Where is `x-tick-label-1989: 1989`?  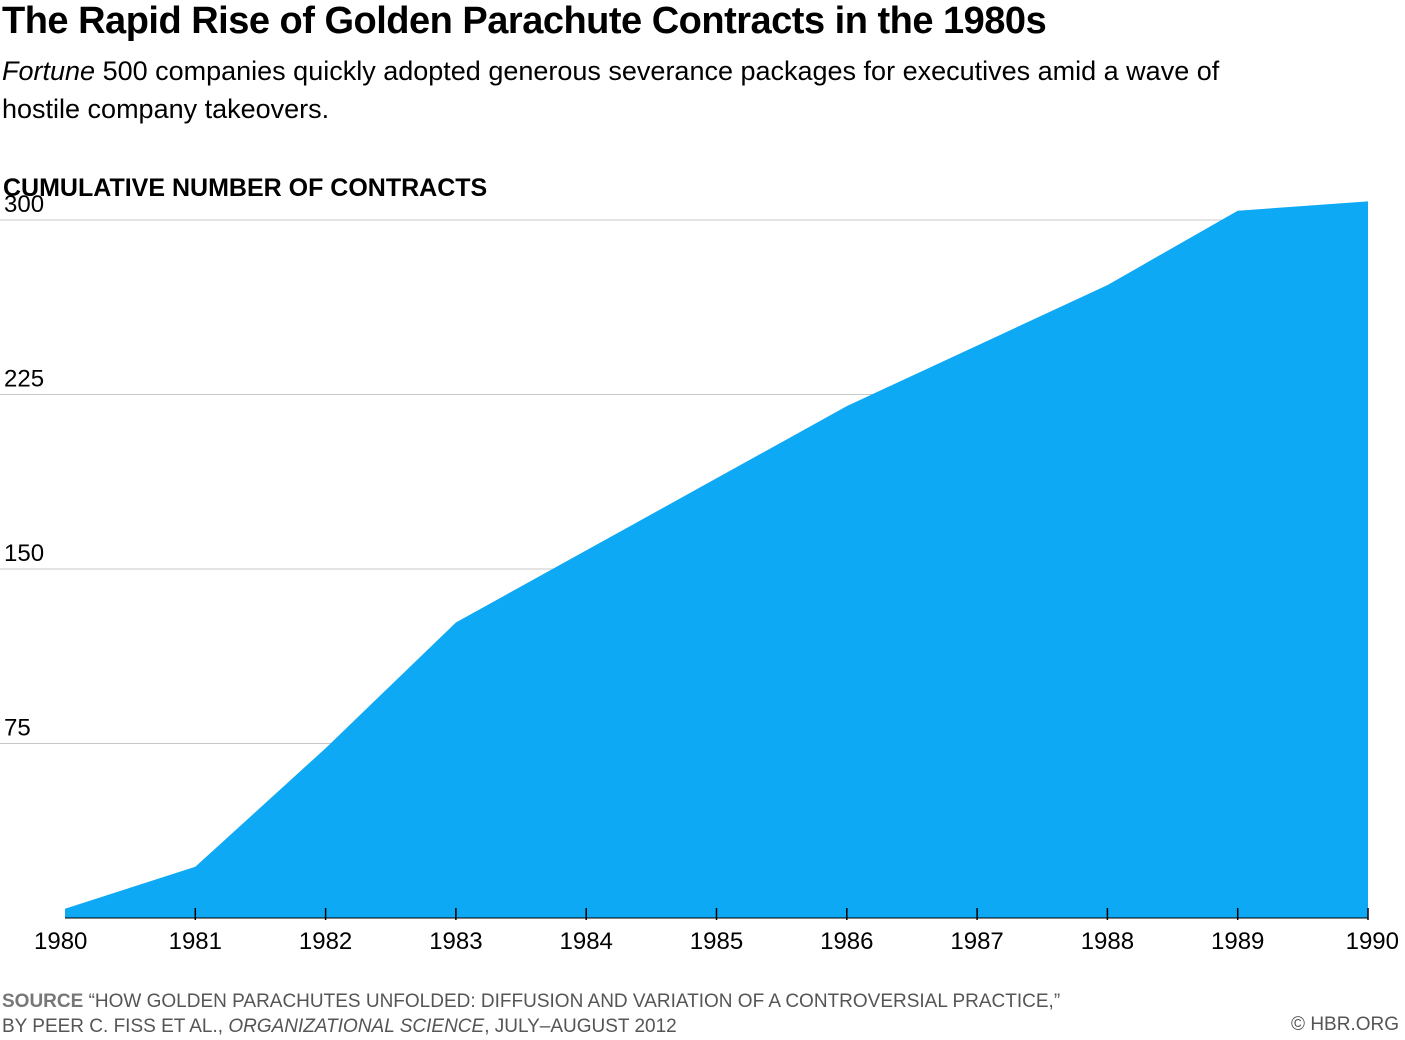
x-tick-label-1989: 1989 is located at coordinates (1237, 941).